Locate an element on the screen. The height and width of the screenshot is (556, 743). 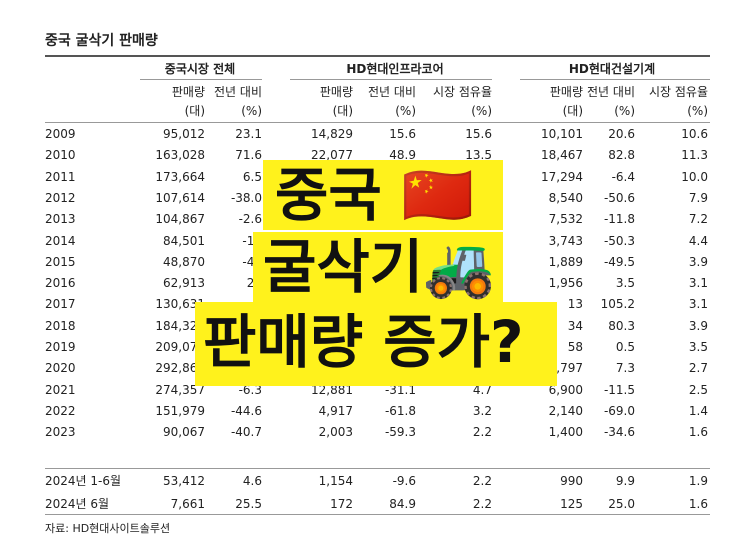
cell: 209,077 is located at coordinates (180, 347).